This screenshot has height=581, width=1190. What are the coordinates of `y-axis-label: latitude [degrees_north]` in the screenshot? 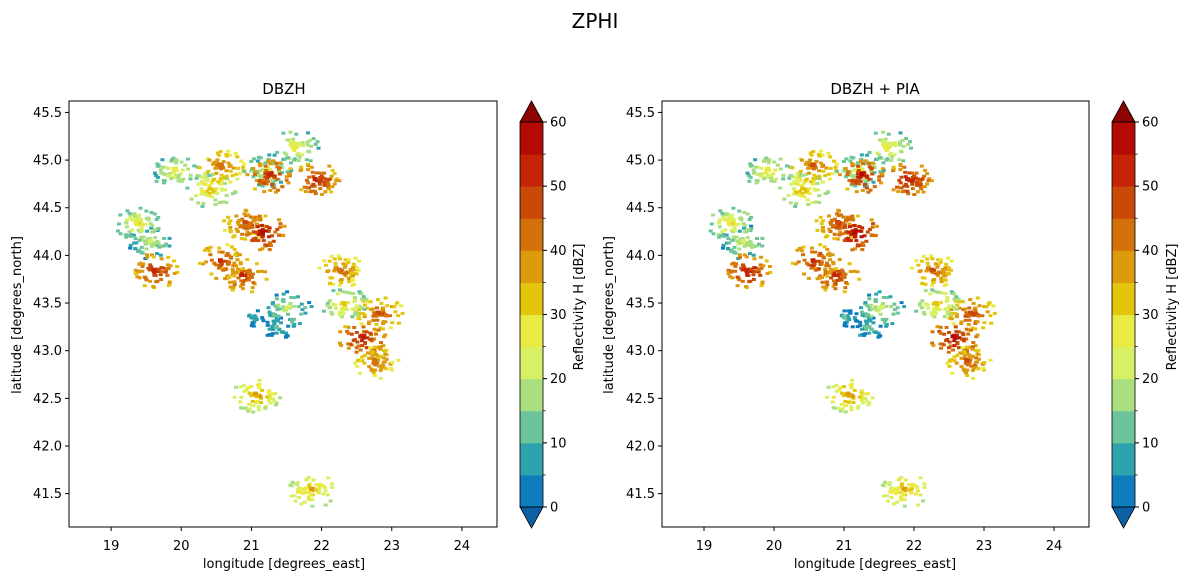 It's located at (609, 315).